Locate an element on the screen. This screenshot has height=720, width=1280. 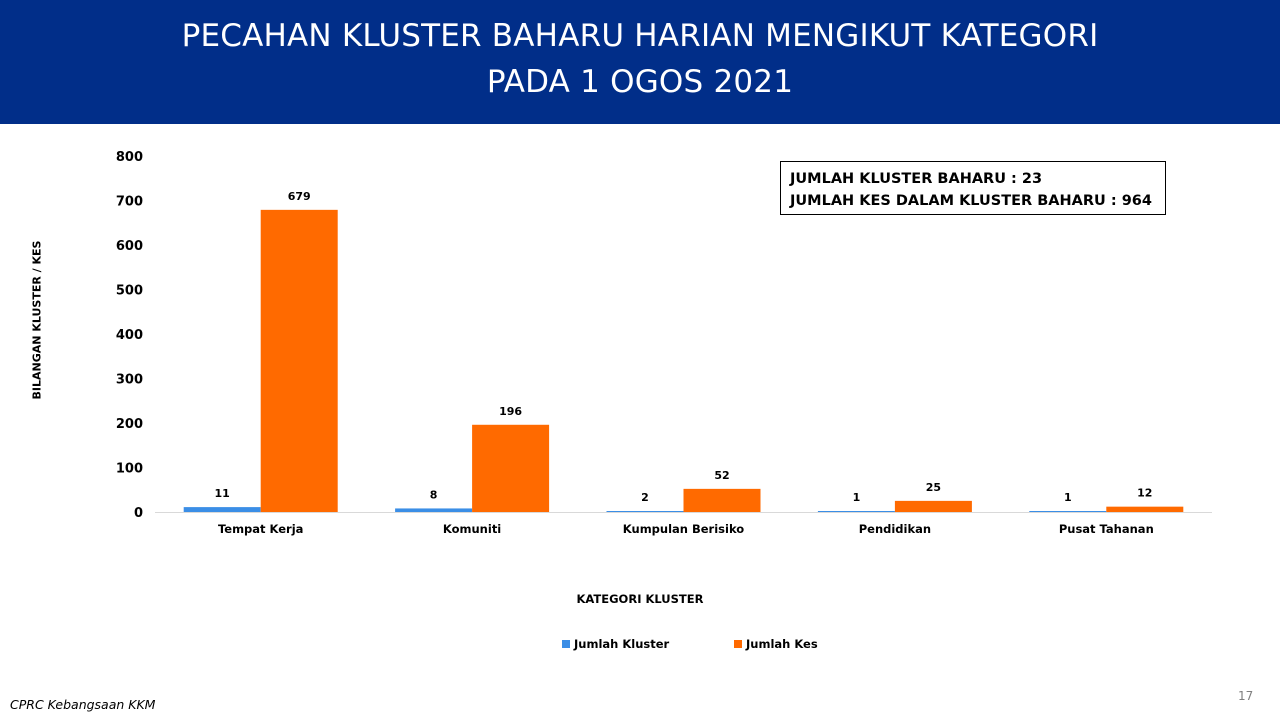
summary-total-cases: JUMLAH KES DALAM KLUSTER BAHARU : 964 is located at coordinates (971, 201).